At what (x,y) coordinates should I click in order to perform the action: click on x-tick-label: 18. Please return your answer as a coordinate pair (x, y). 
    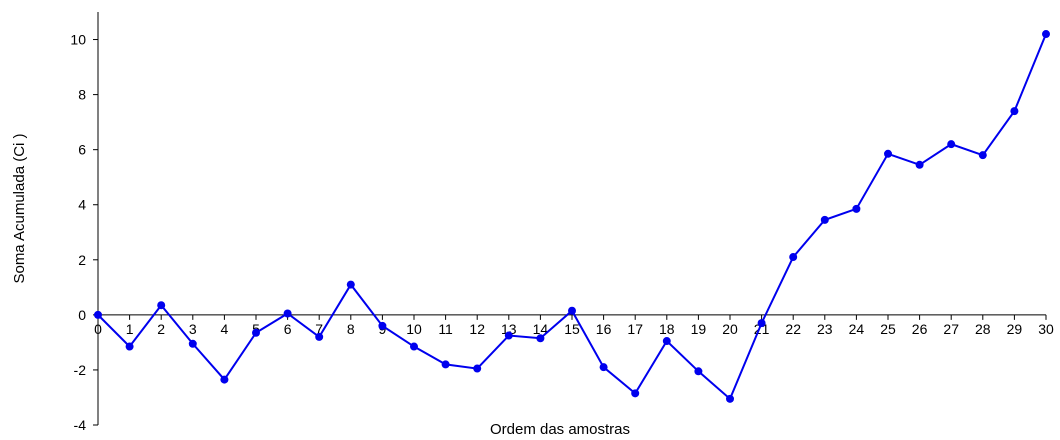
    Looking at the image, I should click on (667, 329).